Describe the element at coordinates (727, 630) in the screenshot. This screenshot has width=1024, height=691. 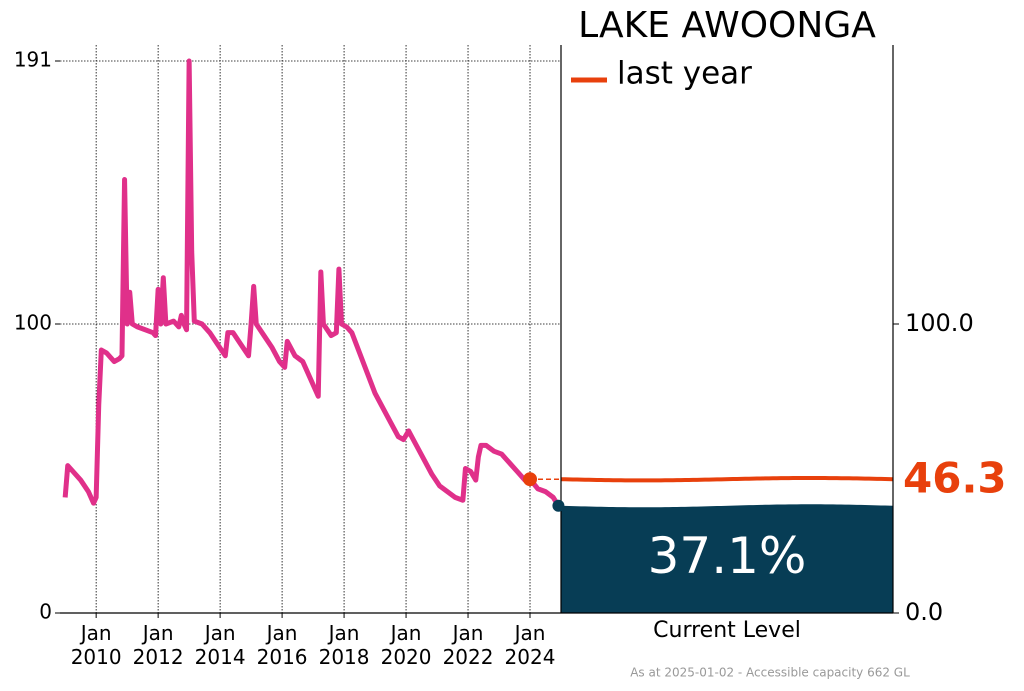
I see `current-label: Current Level` at that location.